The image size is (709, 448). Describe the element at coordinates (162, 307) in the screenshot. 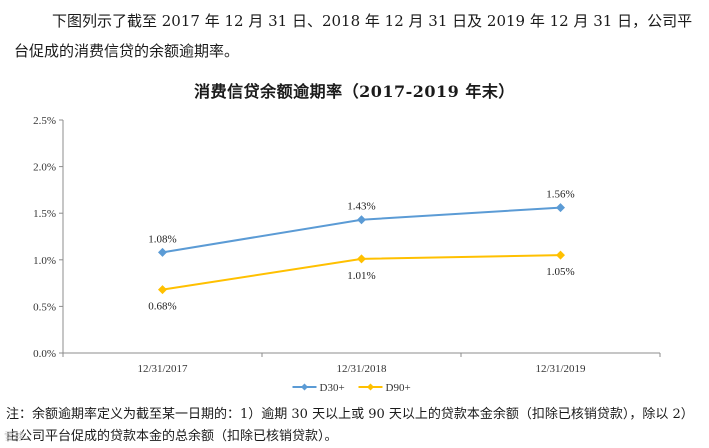

I see `data-label: 0.68%` at that location.